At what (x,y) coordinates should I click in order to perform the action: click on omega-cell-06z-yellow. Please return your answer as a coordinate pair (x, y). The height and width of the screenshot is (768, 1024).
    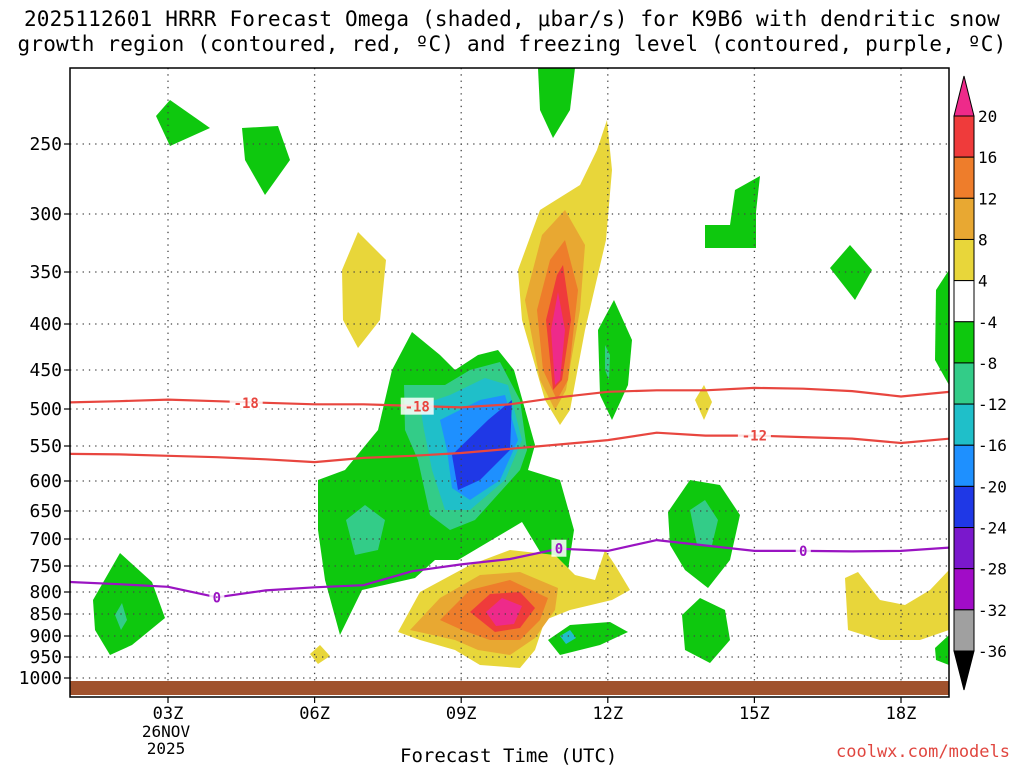
    Looking at the image, I should click on (320, 654).